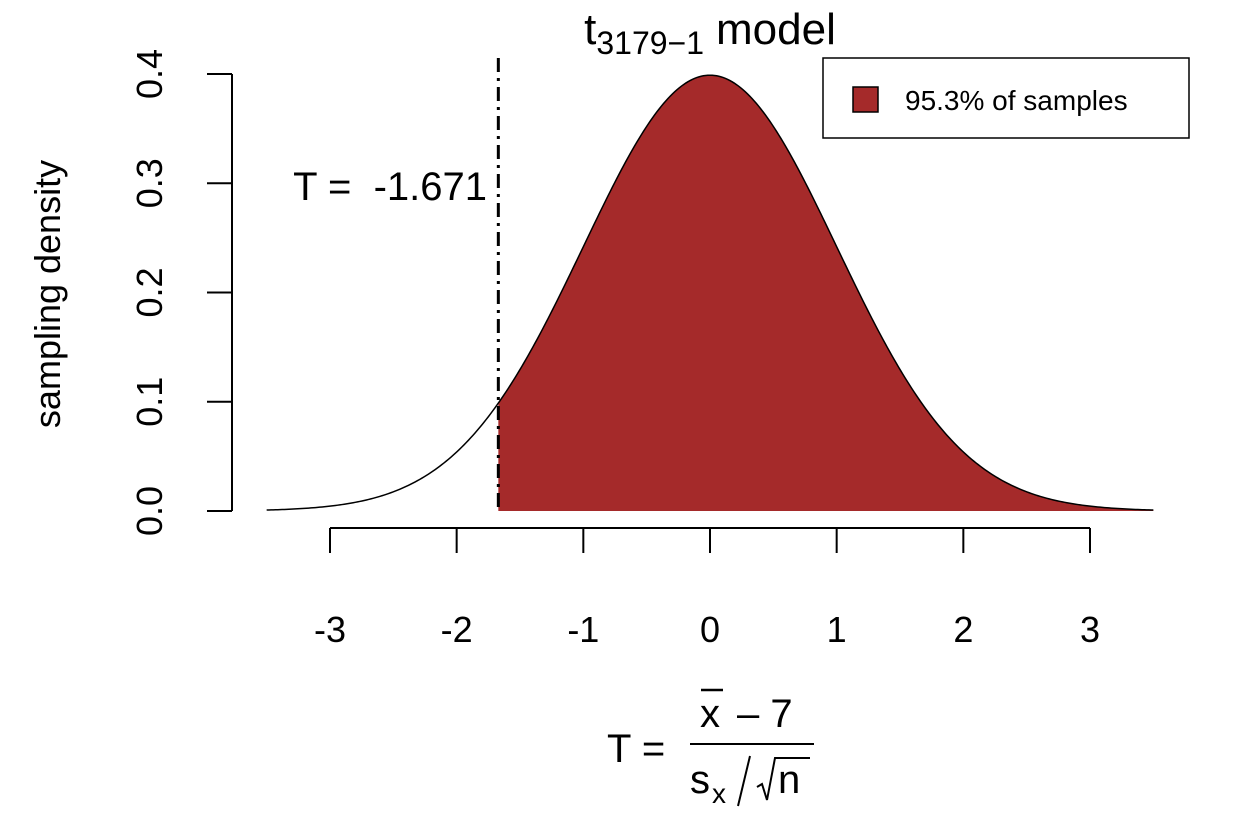 The image size is (1248, 816). What do you see at coordinates (865, 99) in the screenshot?
I see `legend-swatch` at bounding box center [865, 99].